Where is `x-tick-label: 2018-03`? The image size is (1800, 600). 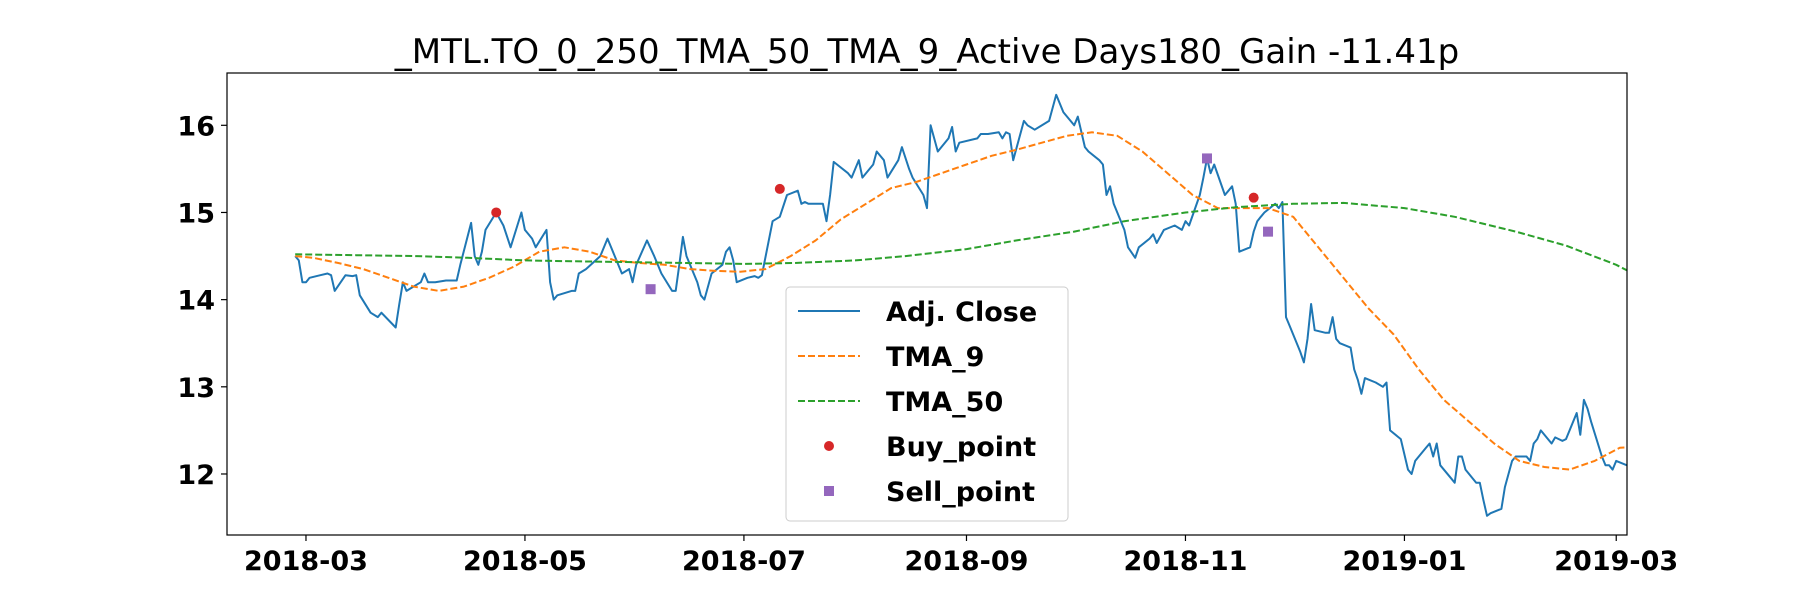
x-tick-label: 2018-03 is located at coordinates (306, 561).